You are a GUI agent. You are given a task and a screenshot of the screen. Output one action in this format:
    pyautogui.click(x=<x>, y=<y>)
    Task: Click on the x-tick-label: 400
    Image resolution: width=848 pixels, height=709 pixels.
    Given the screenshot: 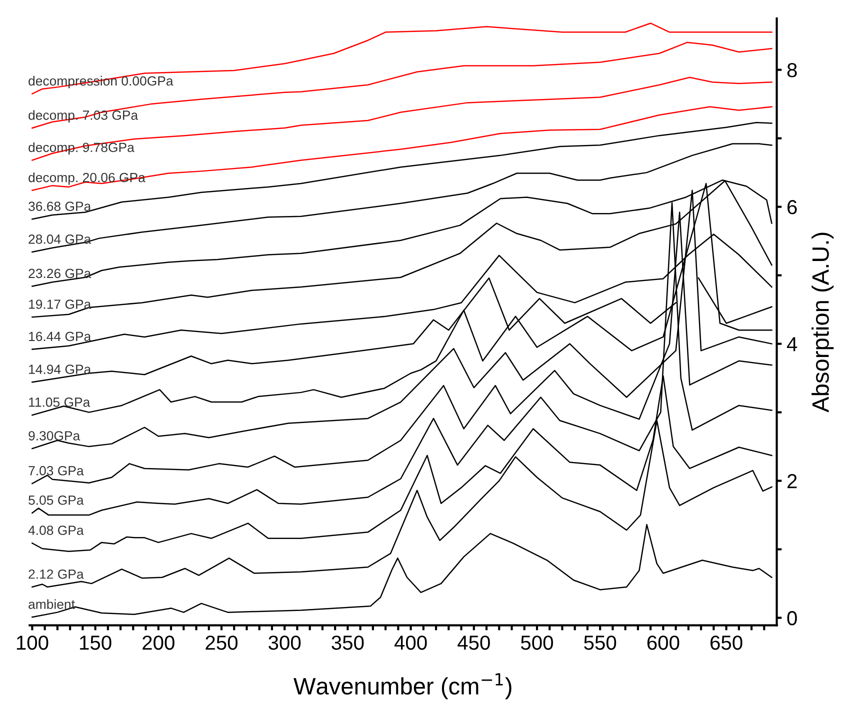 What is the action you would take?
    pyautogui.click(x=410, y=643)
    